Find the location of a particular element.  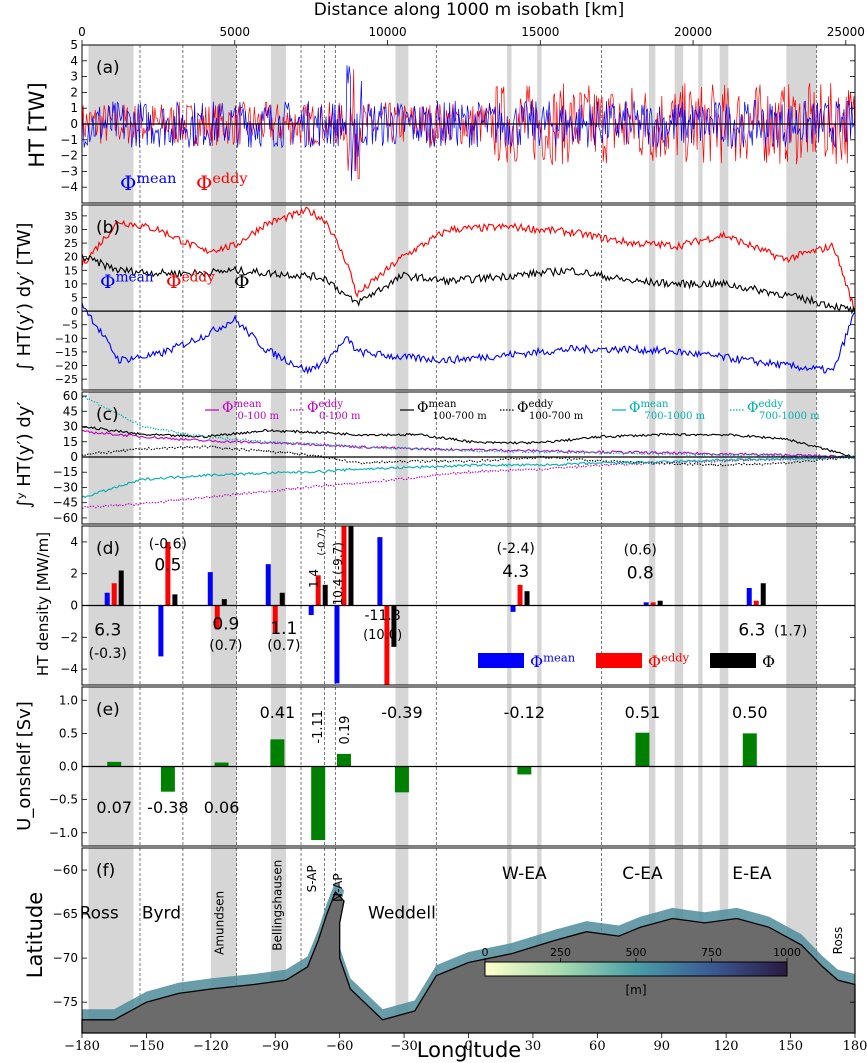

data-label: 0.07 is located at coordinates (114, 807).